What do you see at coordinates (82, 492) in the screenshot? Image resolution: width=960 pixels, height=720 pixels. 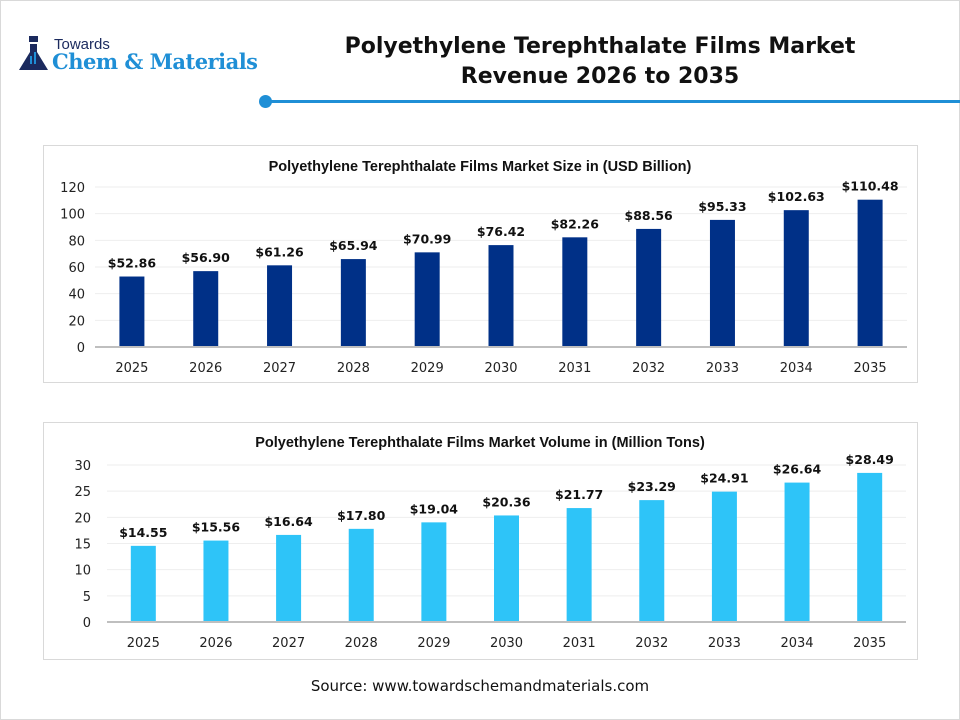 I see `y-tick-label: 25` at bounding box center [82, 492].